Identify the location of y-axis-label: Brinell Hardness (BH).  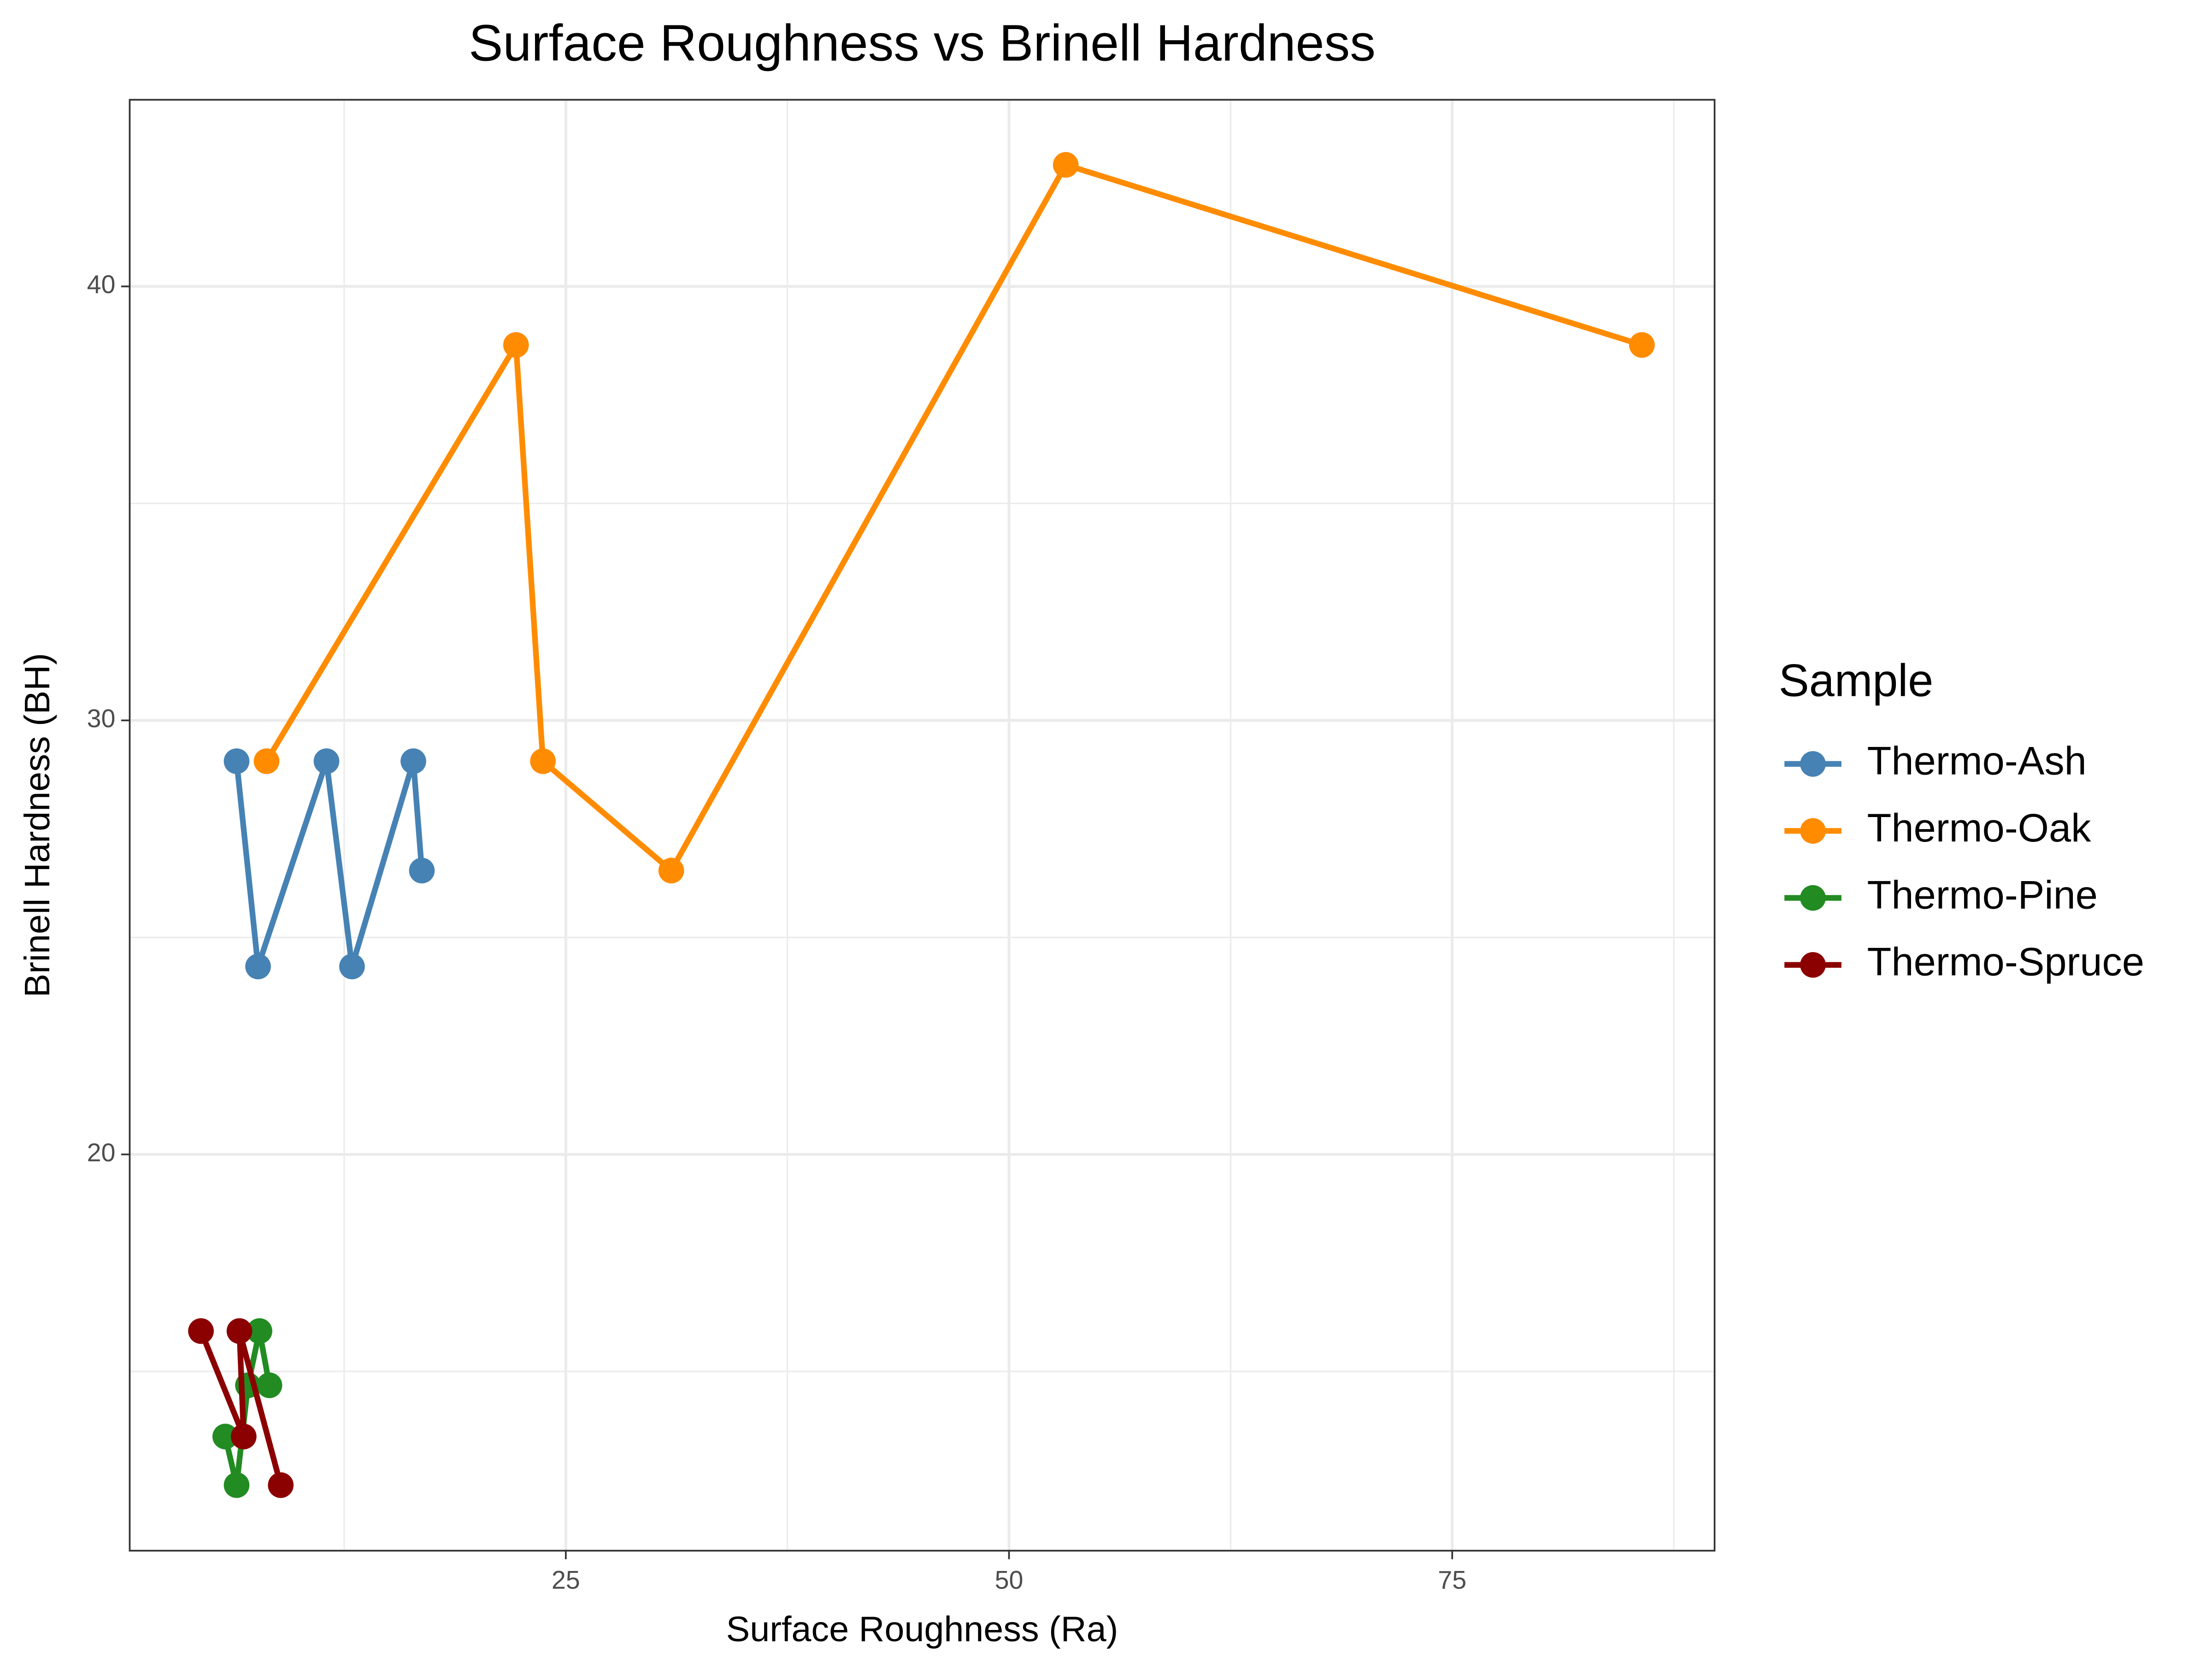
(37, 825).